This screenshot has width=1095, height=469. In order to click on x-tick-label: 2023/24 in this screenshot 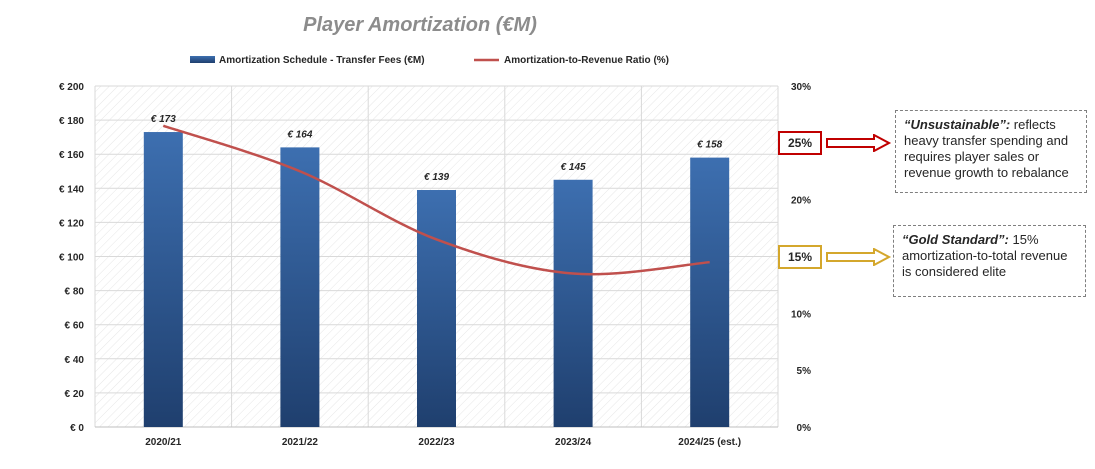, I will do `click(573, 442)`.